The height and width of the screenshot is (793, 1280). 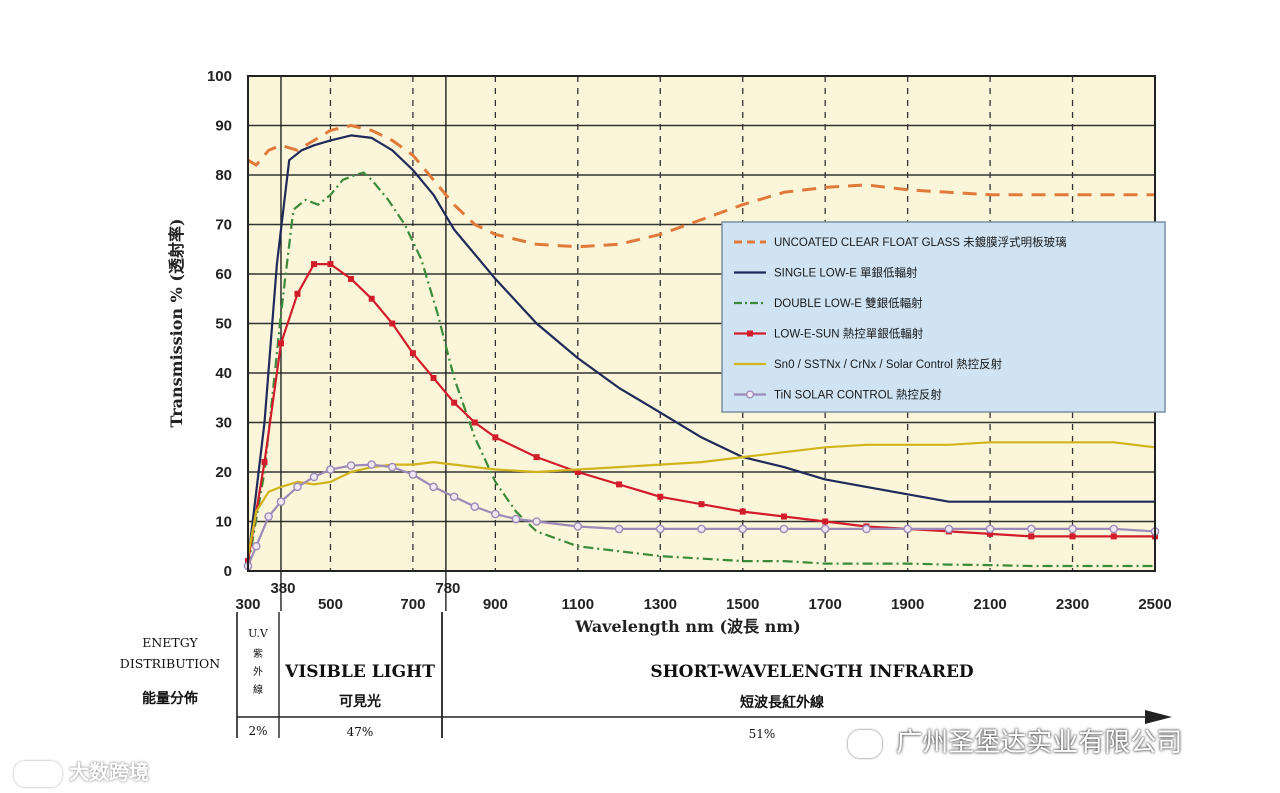 What do you see at coordinates (223, 225) in the screenshot?
I see `y-tick-label: 70` at bounding box center [223, 225].